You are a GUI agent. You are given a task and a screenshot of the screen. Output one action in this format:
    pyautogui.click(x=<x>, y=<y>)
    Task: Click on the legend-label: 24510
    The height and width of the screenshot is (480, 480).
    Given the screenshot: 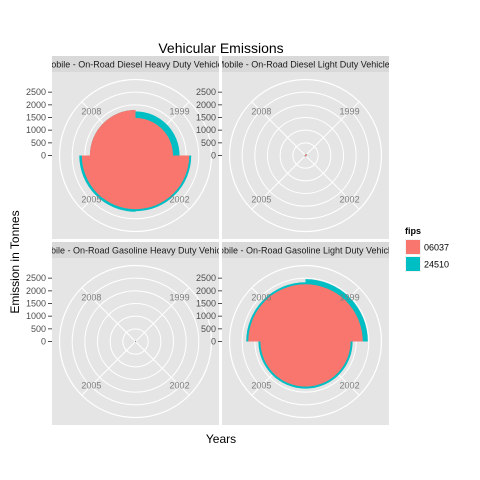 What is the action you would take?
    pyautogui.click(x=436, y=265)
    